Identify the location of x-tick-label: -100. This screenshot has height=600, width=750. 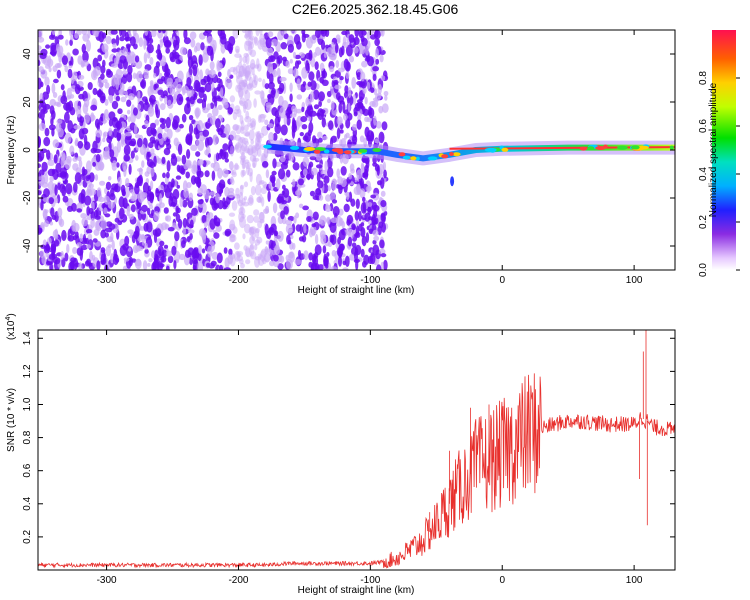
(370, 580).